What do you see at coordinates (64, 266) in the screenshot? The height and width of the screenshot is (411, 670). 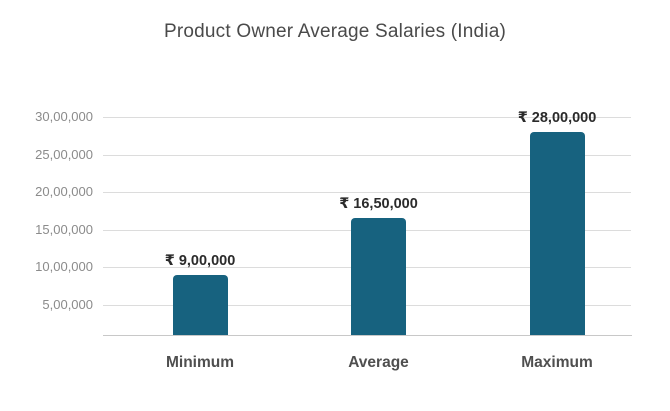 I see `y-tick-label: 10,00,000` at bounding box center [64, 266].